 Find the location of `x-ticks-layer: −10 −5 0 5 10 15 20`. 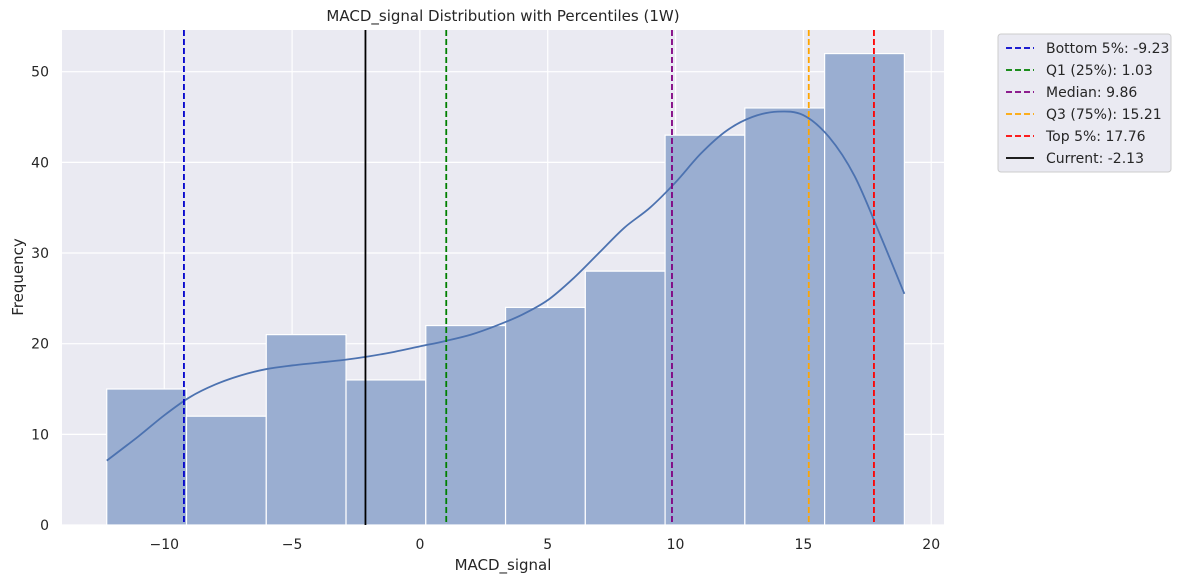

x-ticks-layer: −10 −5 0 5 10 15 20 is located at coordinates (544, 545).